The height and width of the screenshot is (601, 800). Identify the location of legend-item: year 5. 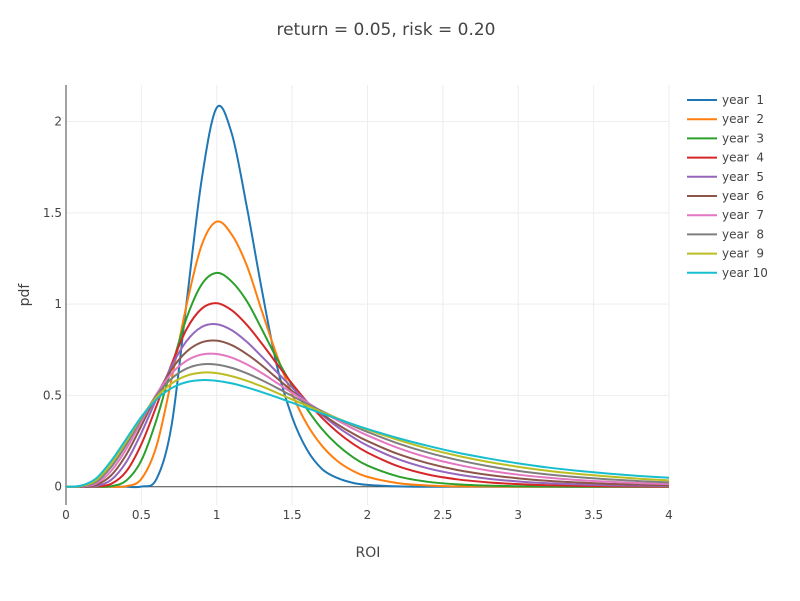
(725, 177).